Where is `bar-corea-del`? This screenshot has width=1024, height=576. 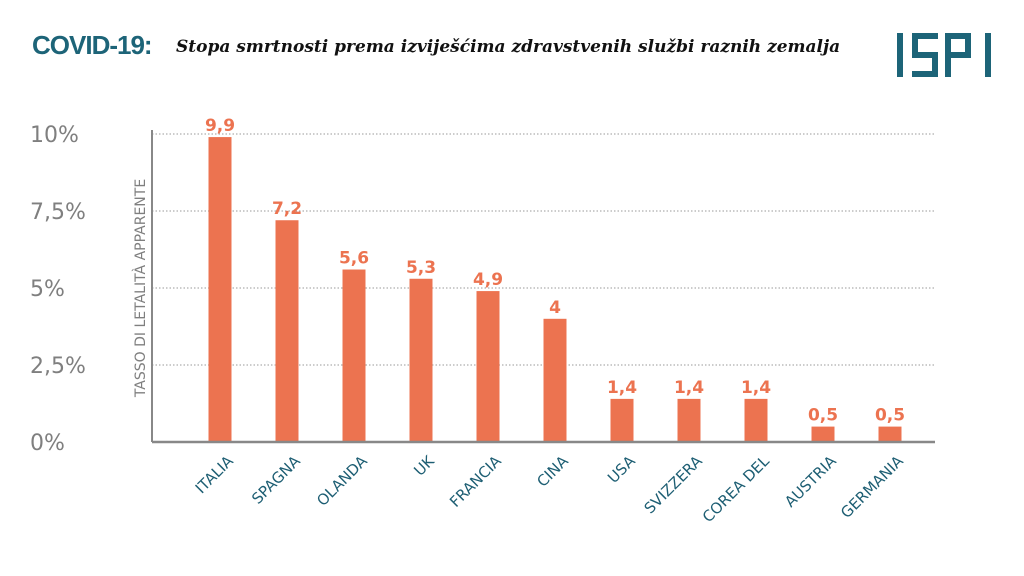 bar-corea-del is located at coordinates (756, 420).